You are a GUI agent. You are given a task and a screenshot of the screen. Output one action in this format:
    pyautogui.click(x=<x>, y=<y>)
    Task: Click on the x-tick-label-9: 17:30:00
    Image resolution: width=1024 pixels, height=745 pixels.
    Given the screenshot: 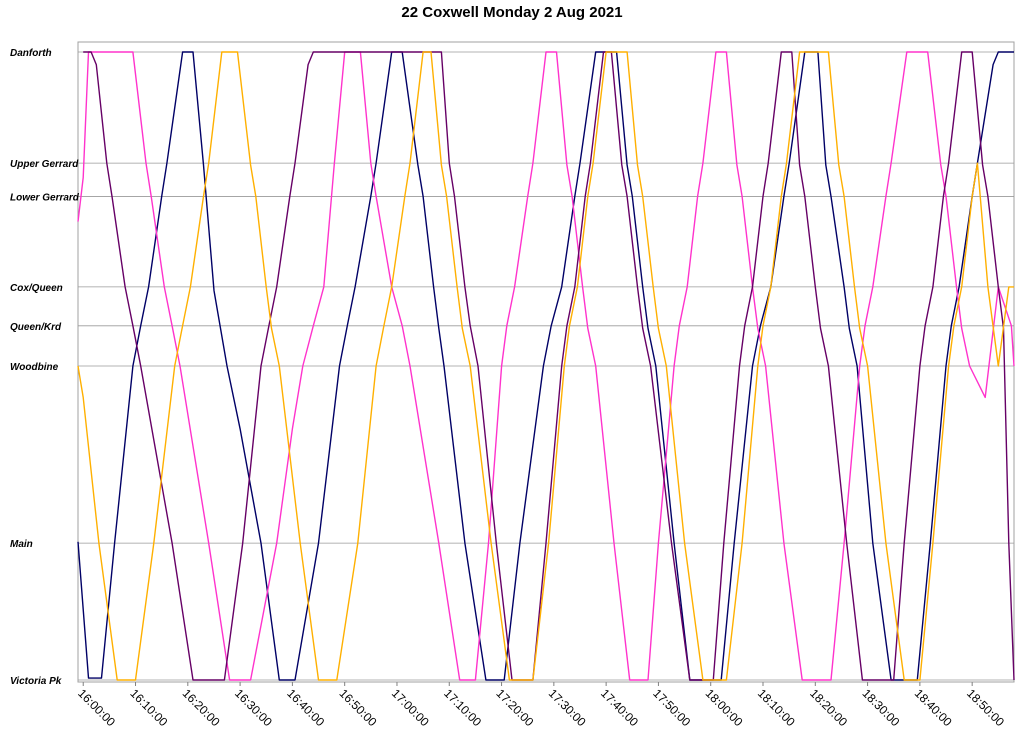 What is the action you would take?
    pyautogui.click(x=567, y=707)
    